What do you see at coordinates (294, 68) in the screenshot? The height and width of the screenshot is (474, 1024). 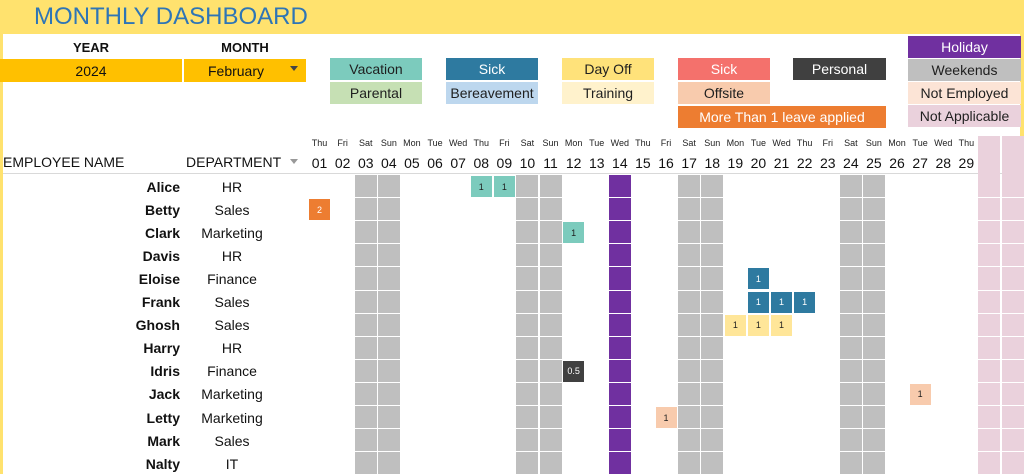 I see `month-dropdown` at bounding box center [294, 68].